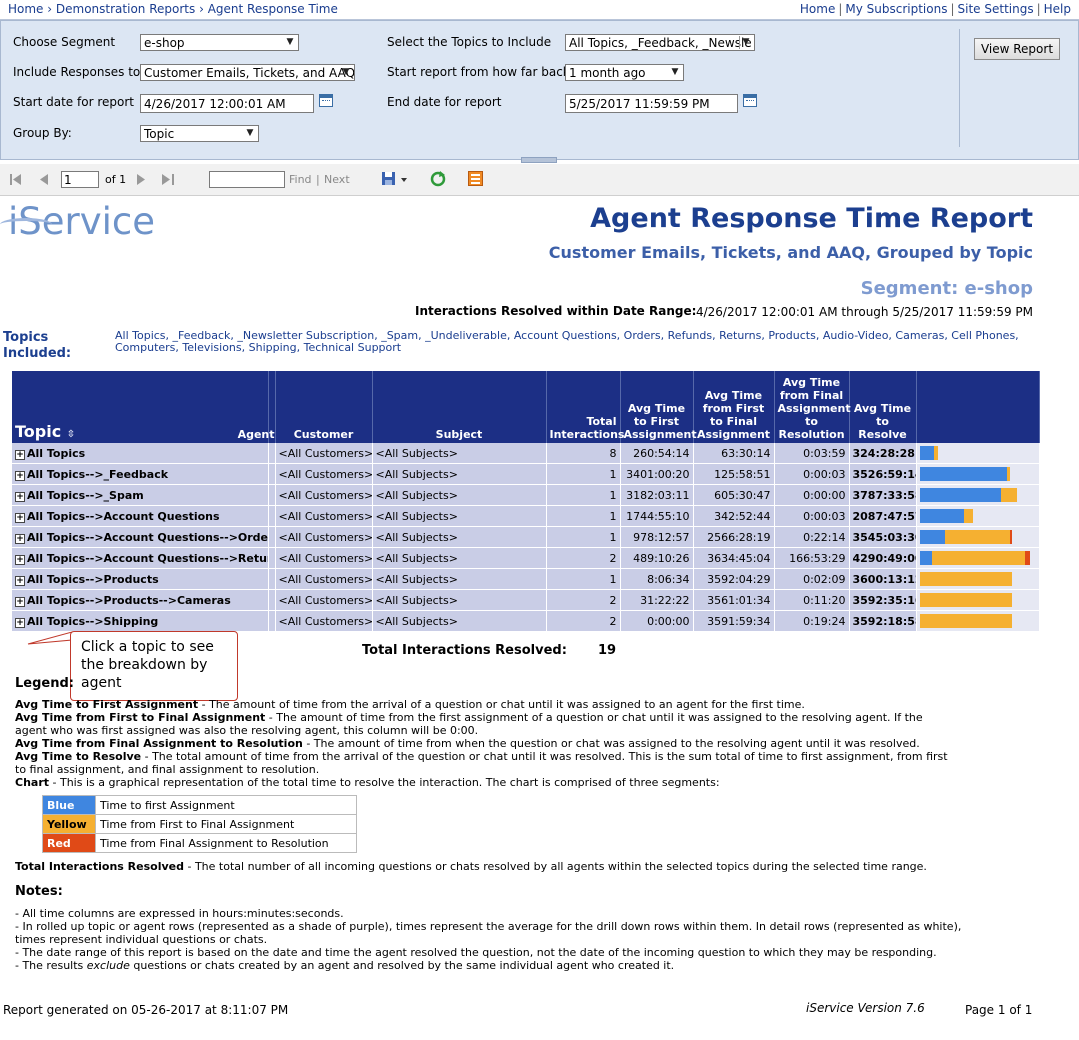 The image size is (1079, 1040). Describe the element at coordinates (147, 558) in the screenshot. I see `topic-label: All Topics-->Account Questions-->Returns` at that location.